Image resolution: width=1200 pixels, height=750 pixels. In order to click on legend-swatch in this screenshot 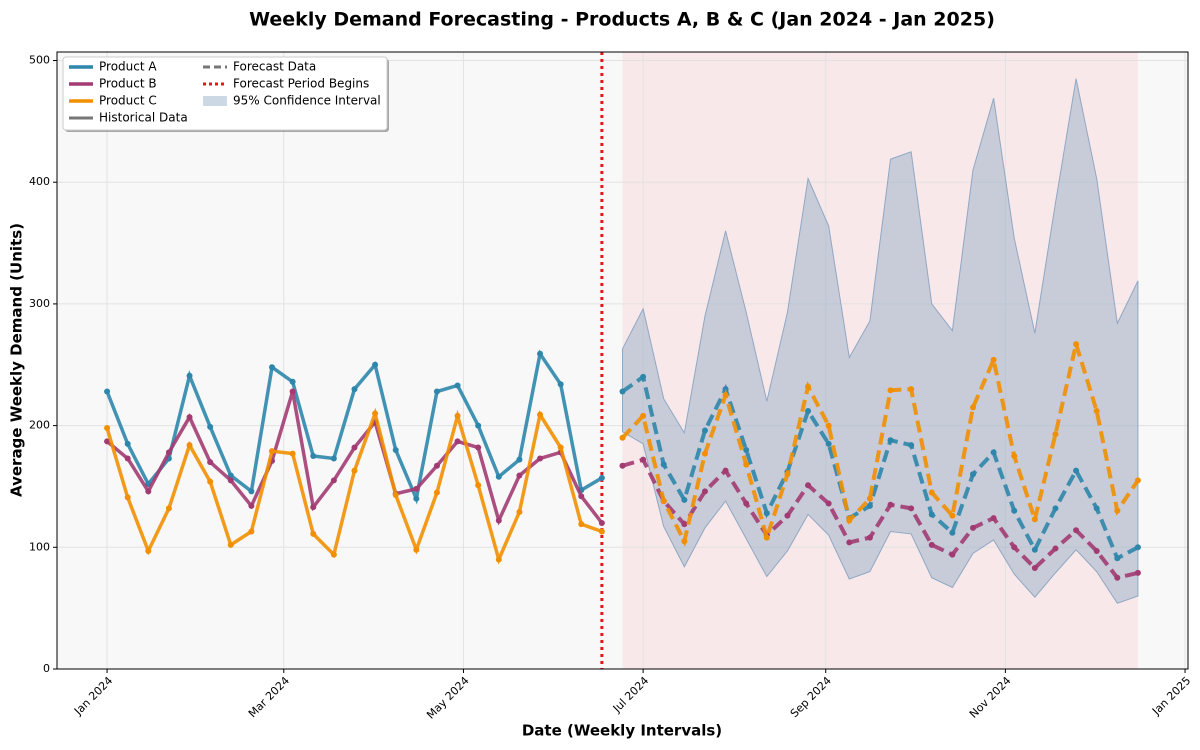, I will do `click(215, 101)`.